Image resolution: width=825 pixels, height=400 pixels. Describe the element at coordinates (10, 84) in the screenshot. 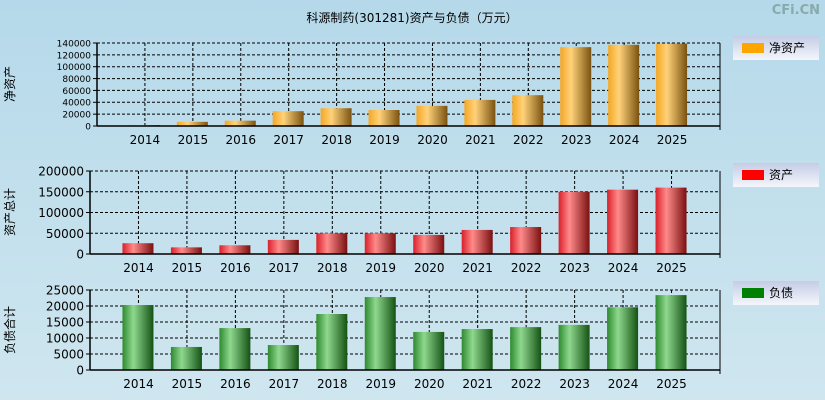

I see `y-axis-label: 净资产` at that location.